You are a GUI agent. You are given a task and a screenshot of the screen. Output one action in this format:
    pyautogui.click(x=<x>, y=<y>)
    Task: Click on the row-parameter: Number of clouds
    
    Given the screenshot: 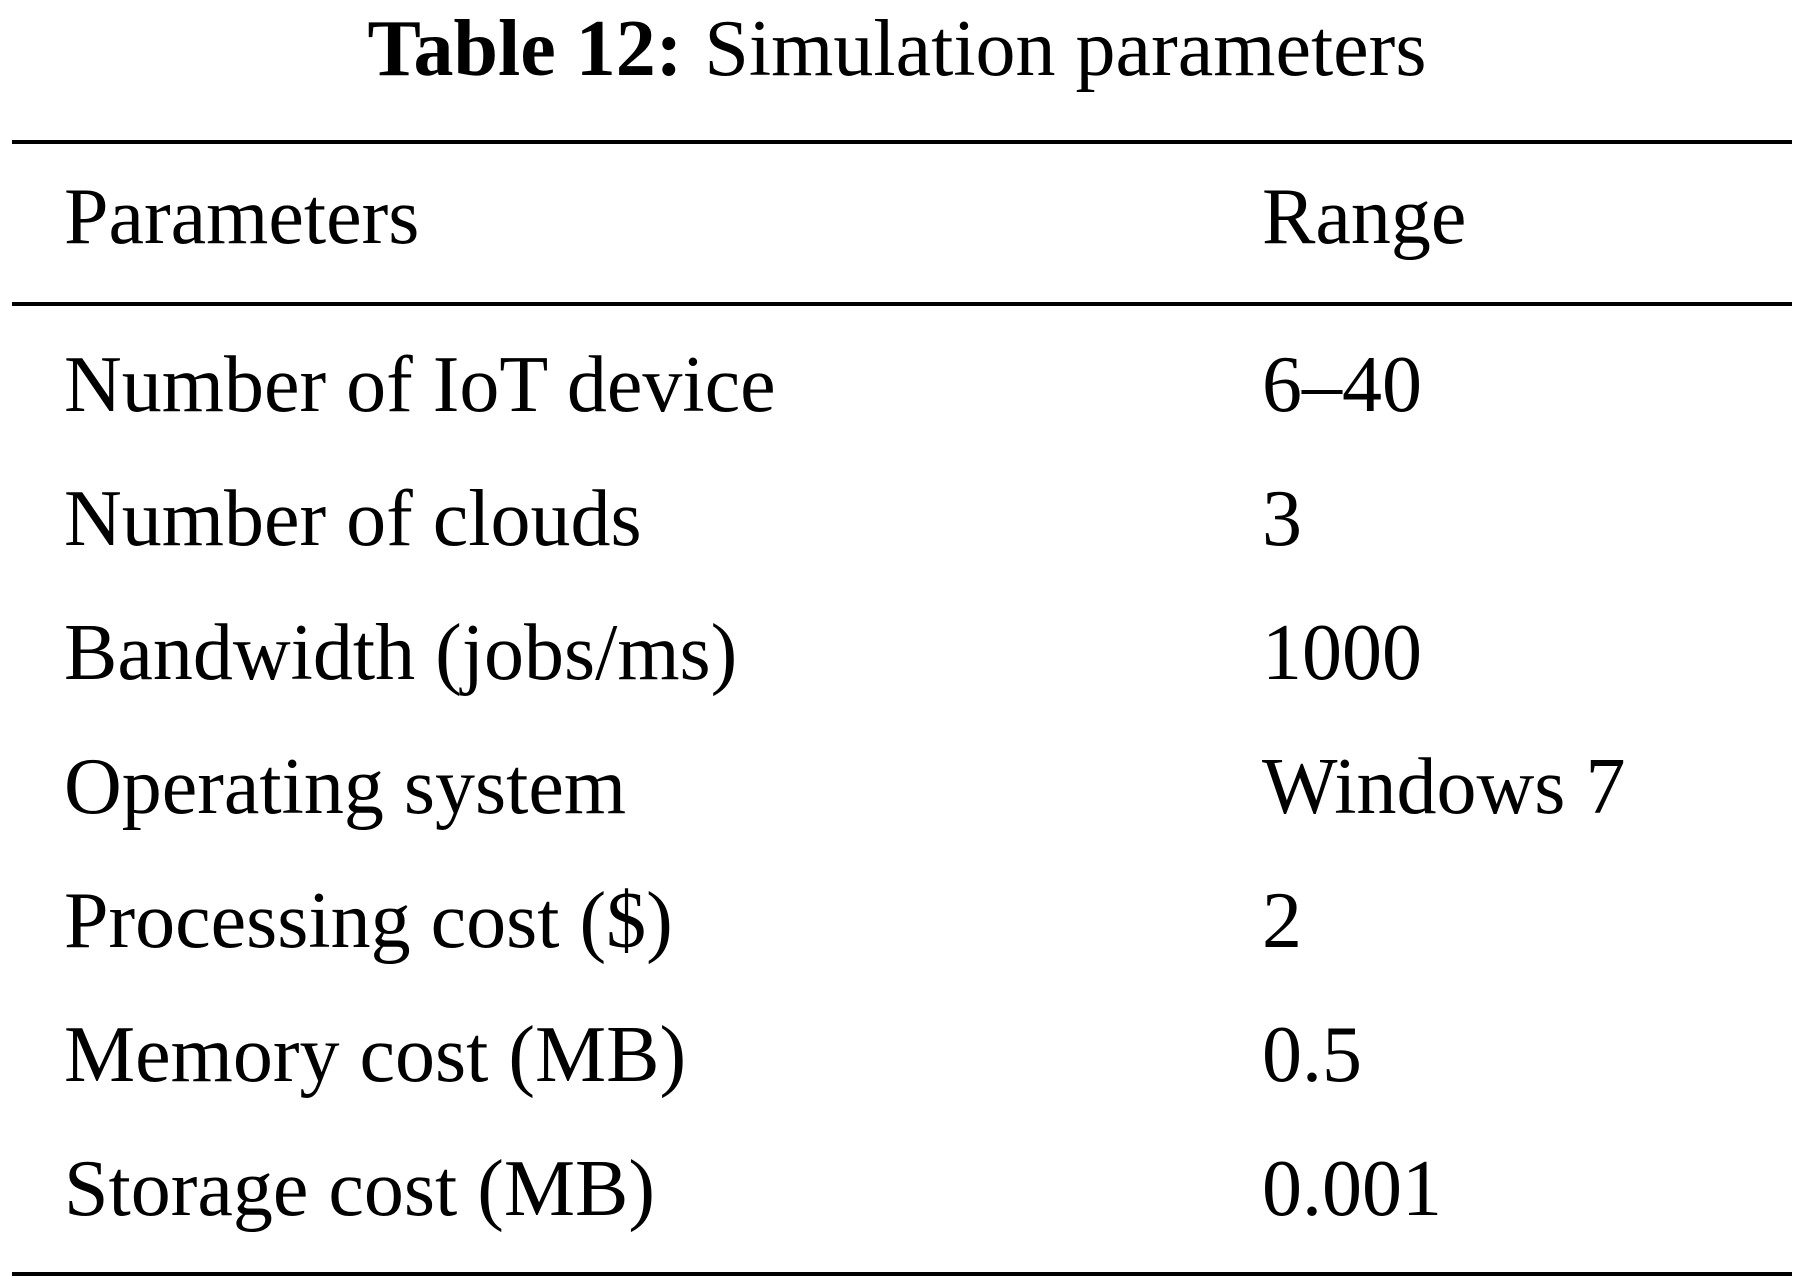 What is the action you would take?
    pyautogui.click(x=353, y=519)
    